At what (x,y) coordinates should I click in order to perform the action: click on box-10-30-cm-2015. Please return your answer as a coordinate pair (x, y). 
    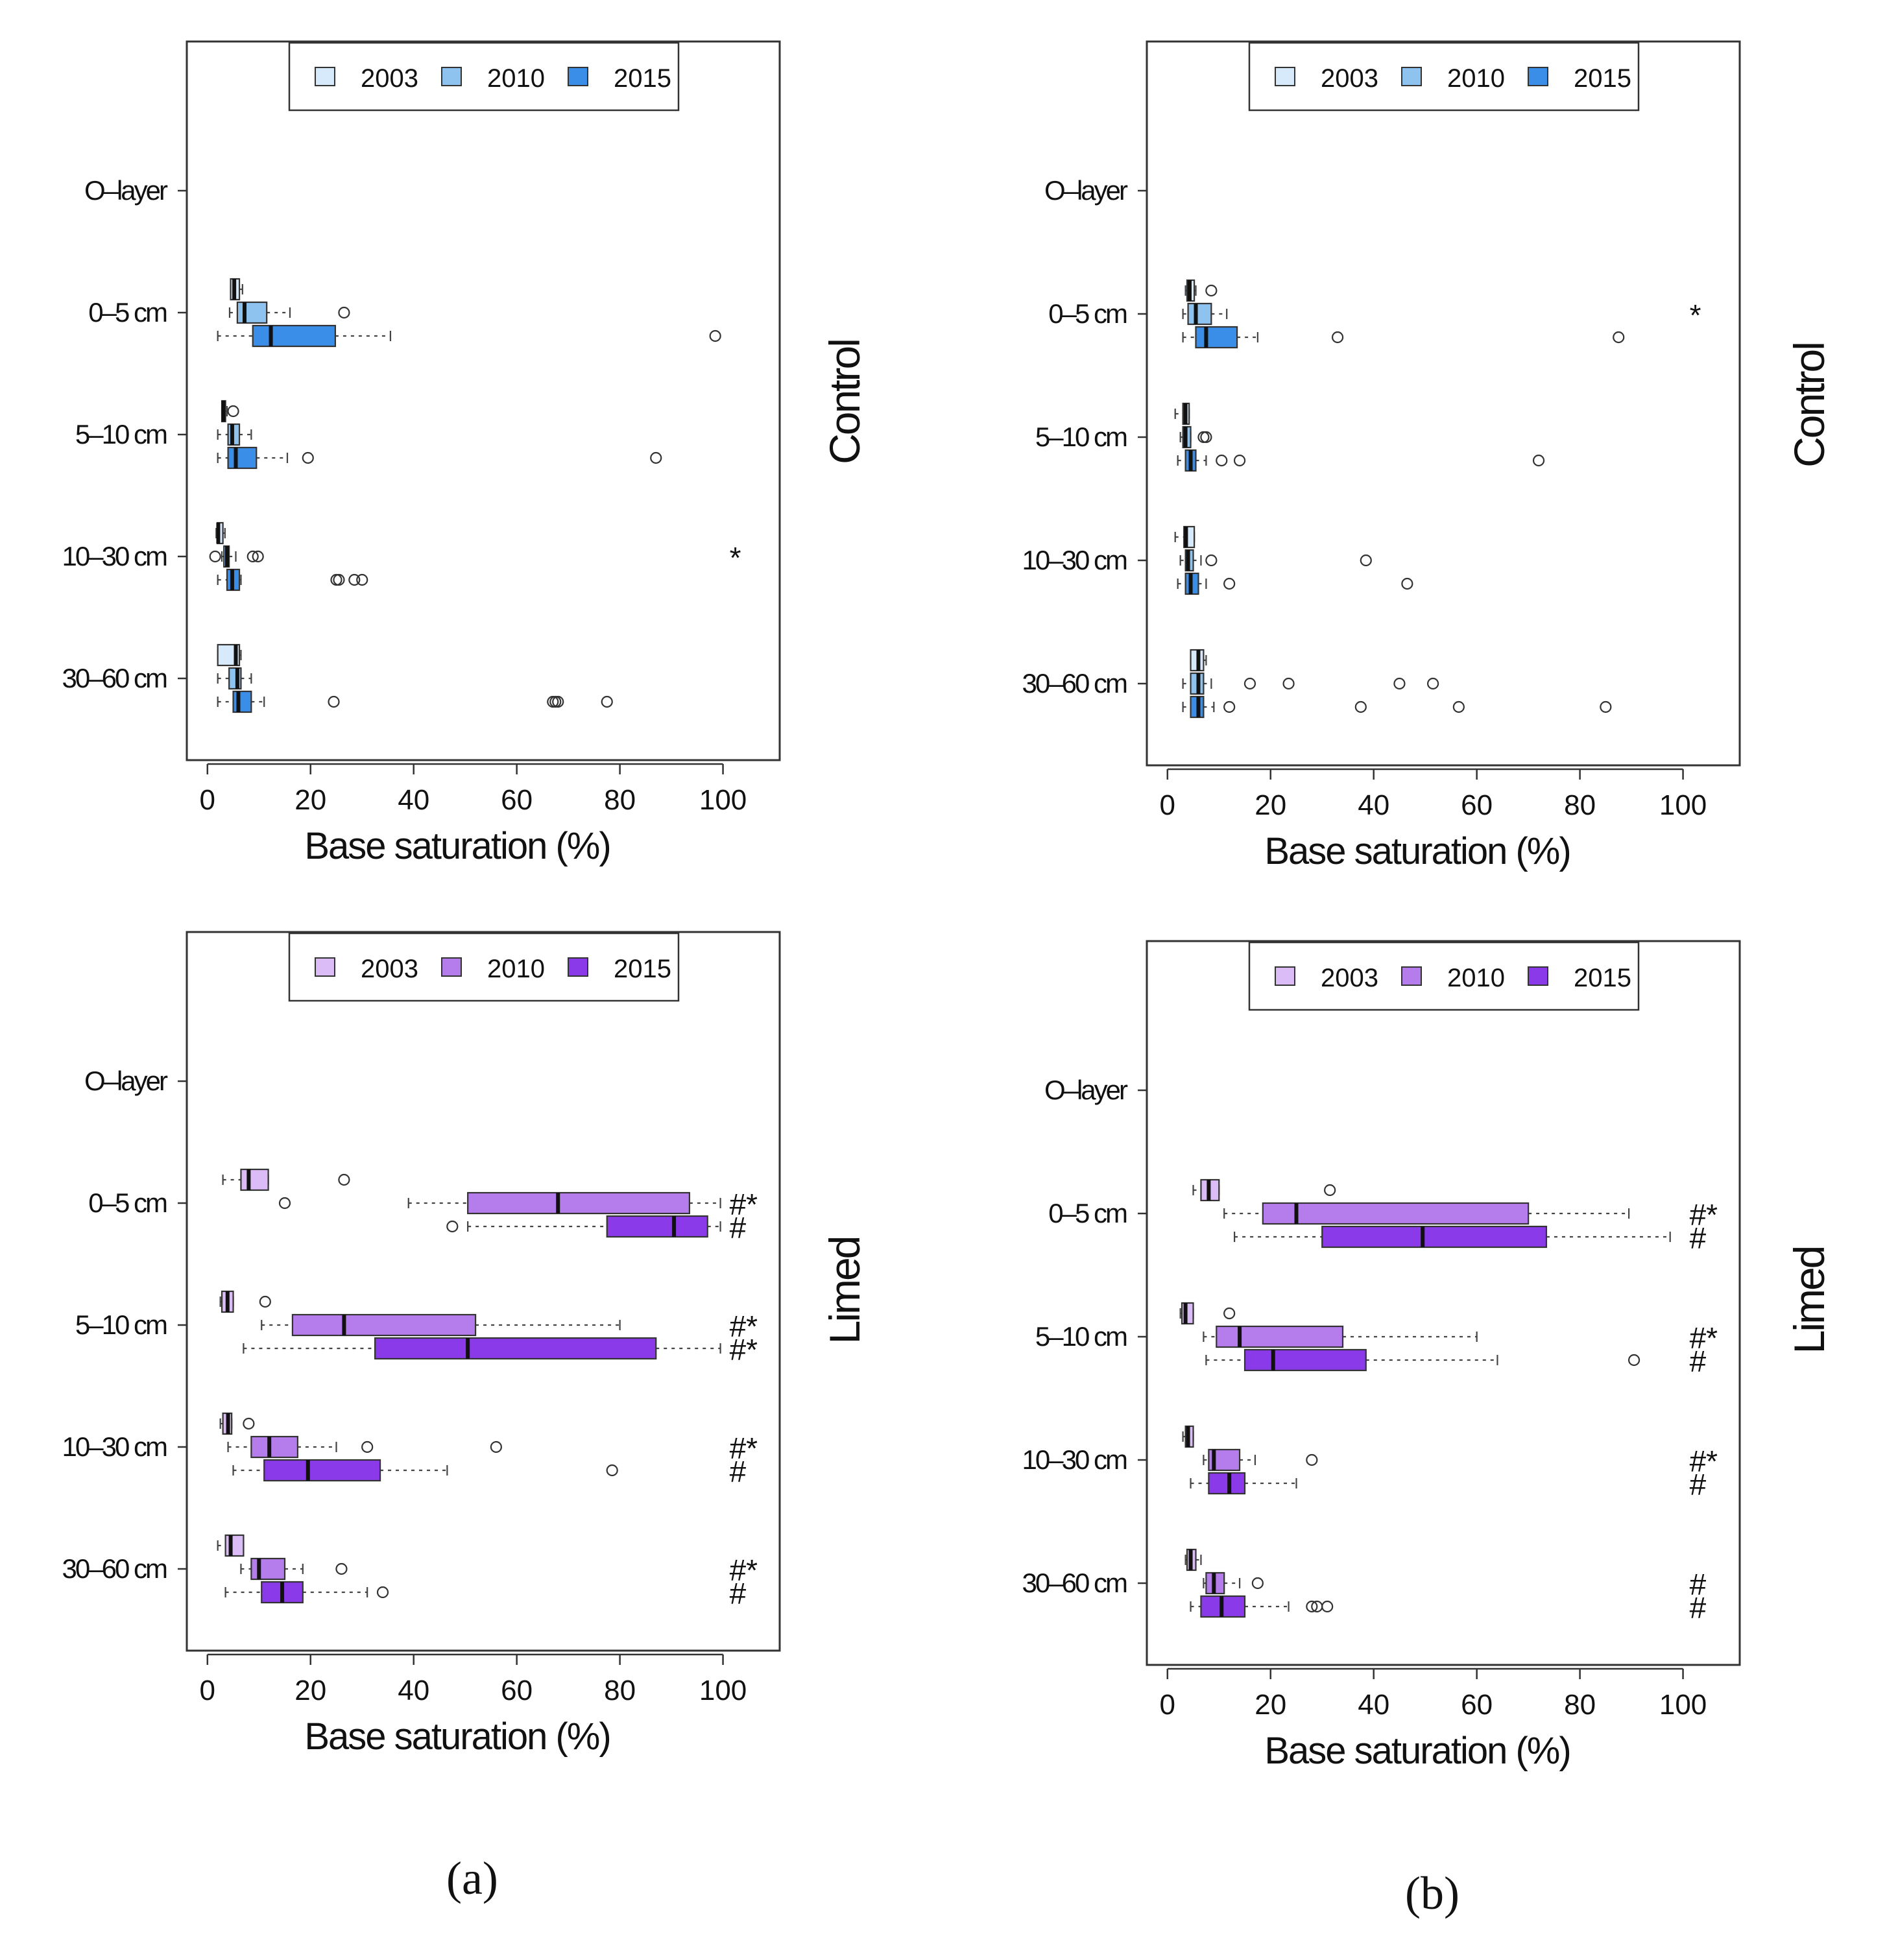
    Looking at the image, I should click on (1243, 1483).